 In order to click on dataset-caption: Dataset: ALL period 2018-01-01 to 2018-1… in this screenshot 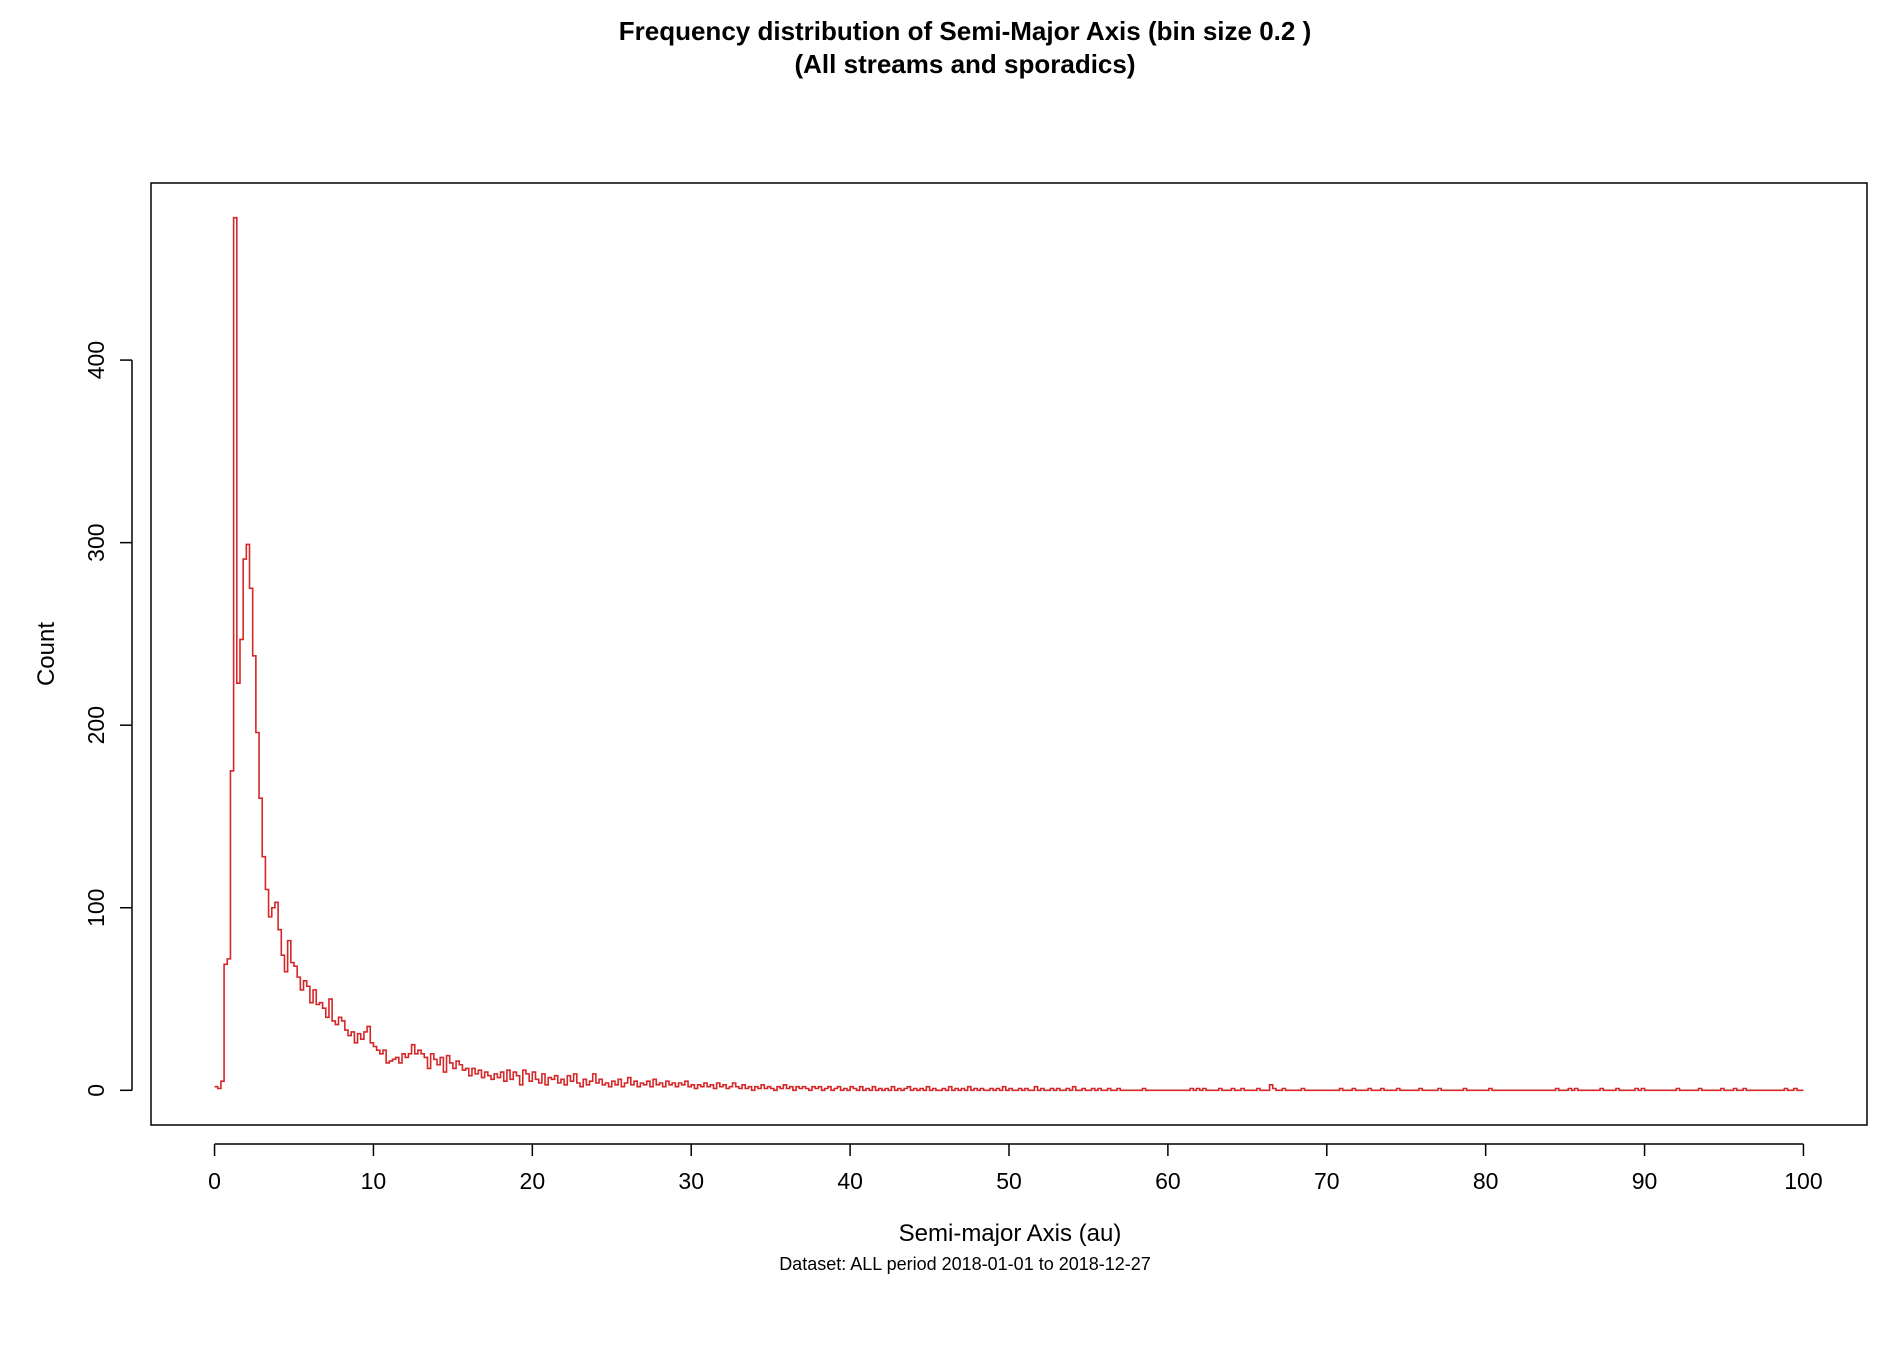, I will do `click(965, 1264)`.